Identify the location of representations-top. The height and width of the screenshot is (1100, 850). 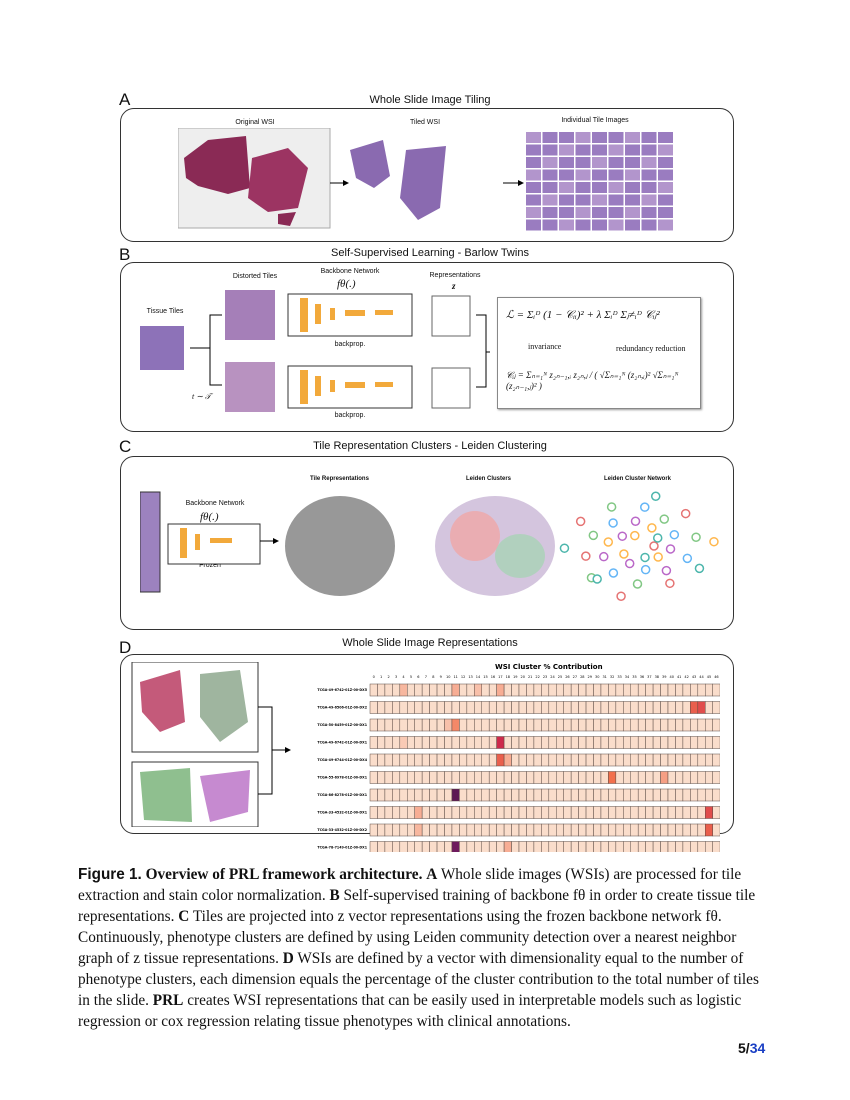
(451, 316).